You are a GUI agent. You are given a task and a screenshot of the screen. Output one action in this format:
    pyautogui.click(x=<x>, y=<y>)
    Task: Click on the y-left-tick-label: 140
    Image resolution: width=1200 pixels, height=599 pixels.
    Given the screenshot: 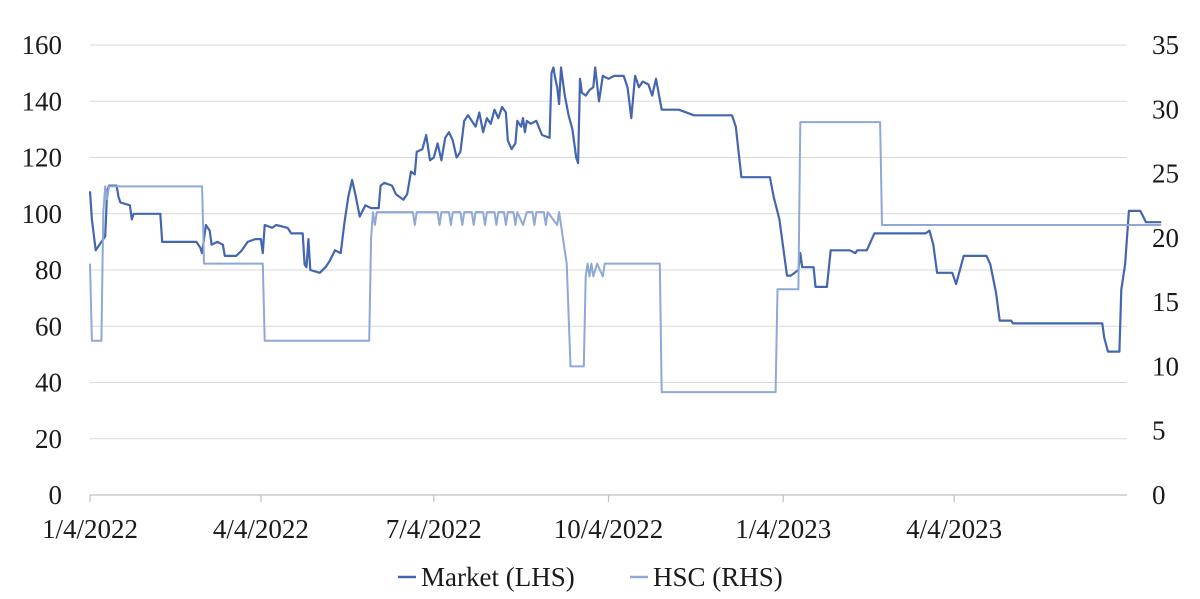 What is the action you would take?
    pyautogui.click(x=42, y=101)
    